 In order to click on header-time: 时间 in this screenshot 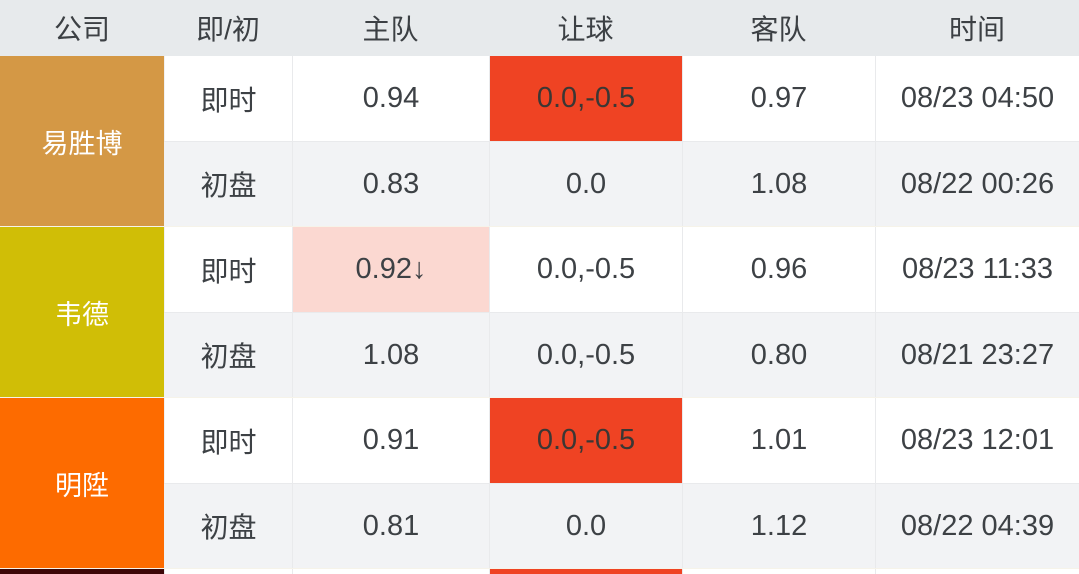, I will do `click(976, 29)`.